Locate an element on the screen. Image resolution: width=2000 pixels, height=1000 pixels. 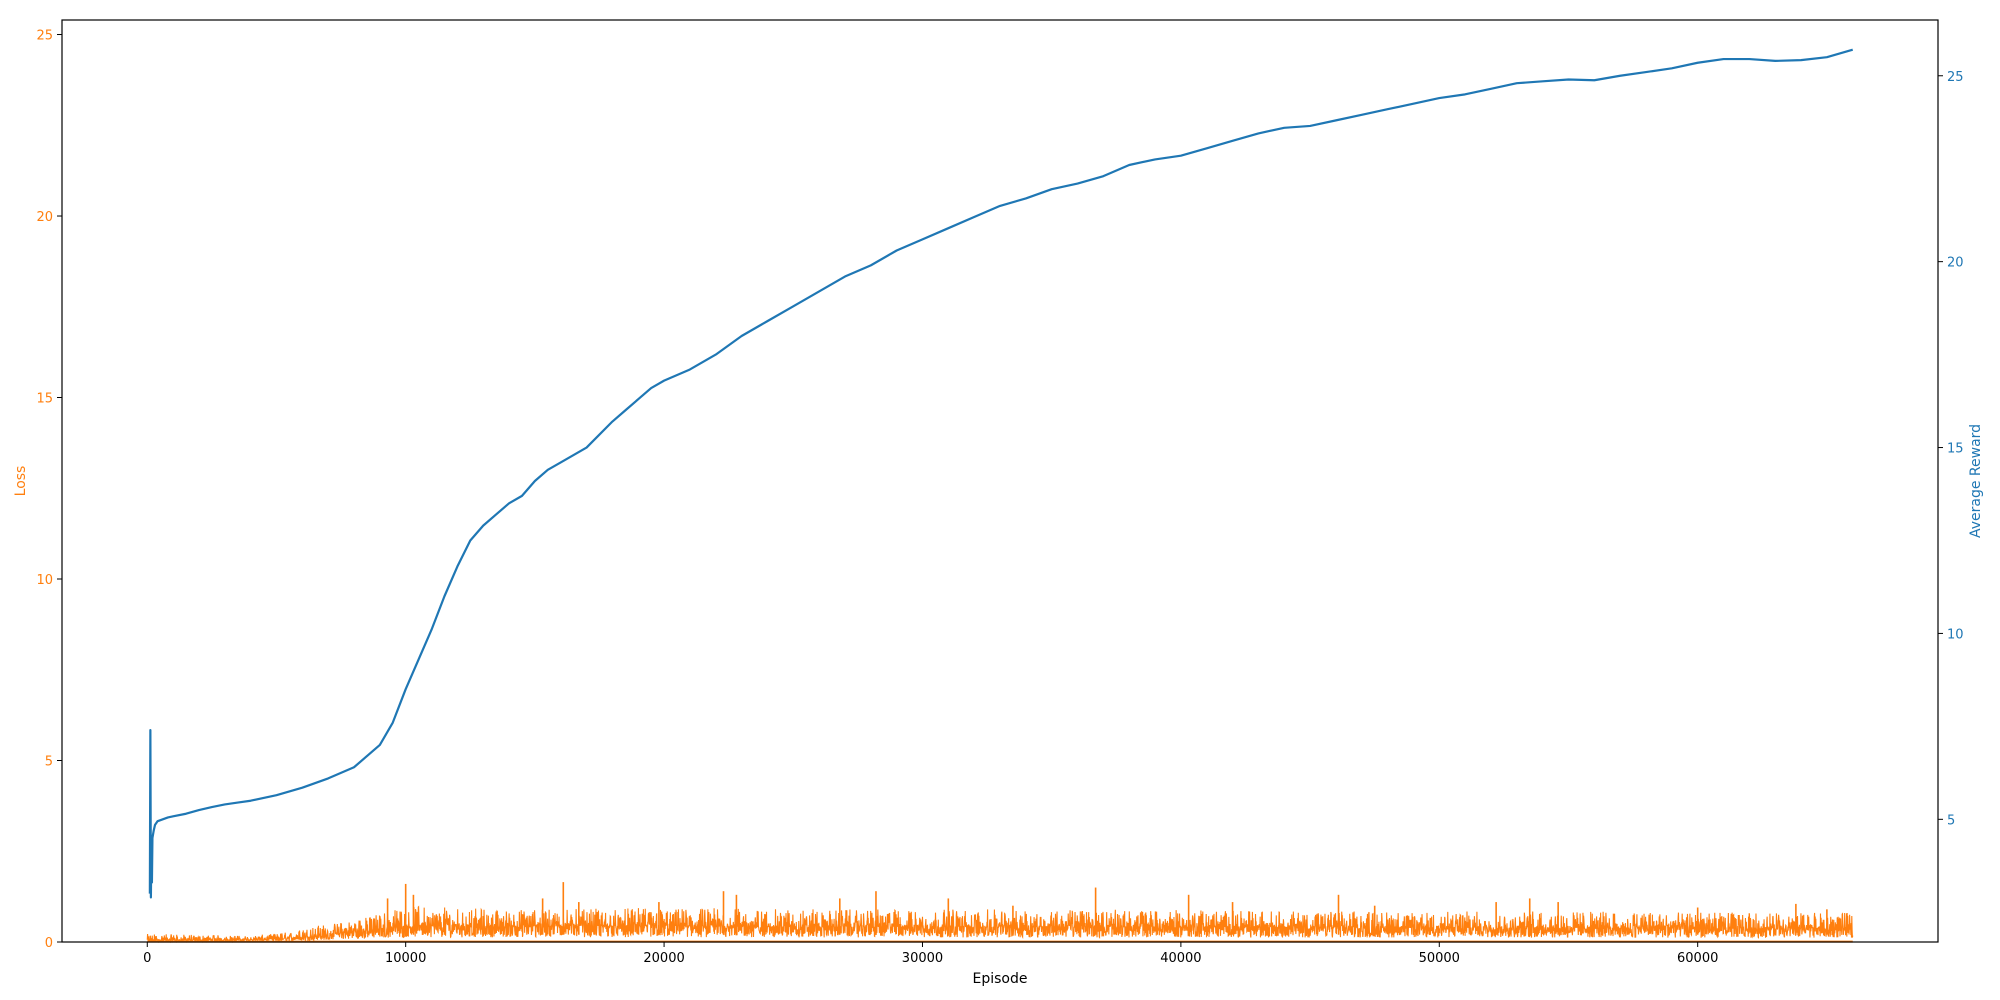
left-tick-label: 25 is located at coordinates (44, 36).